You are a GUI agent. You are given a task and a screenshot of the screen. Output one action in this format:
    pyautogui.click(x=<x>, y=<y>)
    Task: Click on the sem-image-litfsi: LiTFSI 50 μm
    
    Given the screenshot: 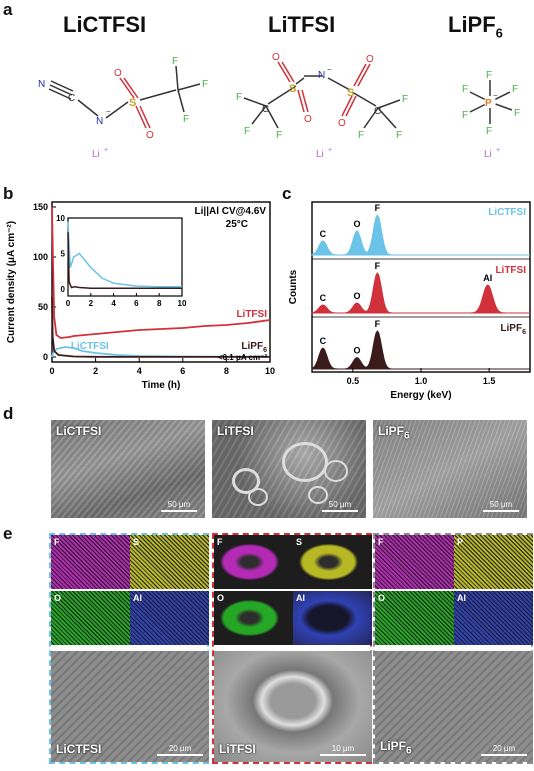 What is the action you would take?
    pyautogui.click(x=289, y=469)
    